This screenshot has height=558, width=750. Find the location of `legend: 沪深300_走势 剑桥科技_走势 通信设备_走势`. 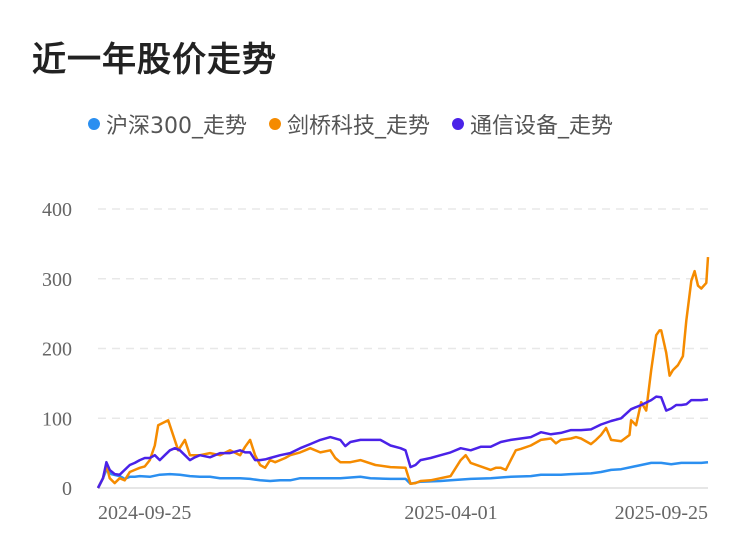

legend: 沪深300_走势 剑桥科技_走势 通信设备_走势 is located at coordinates (350, 124).